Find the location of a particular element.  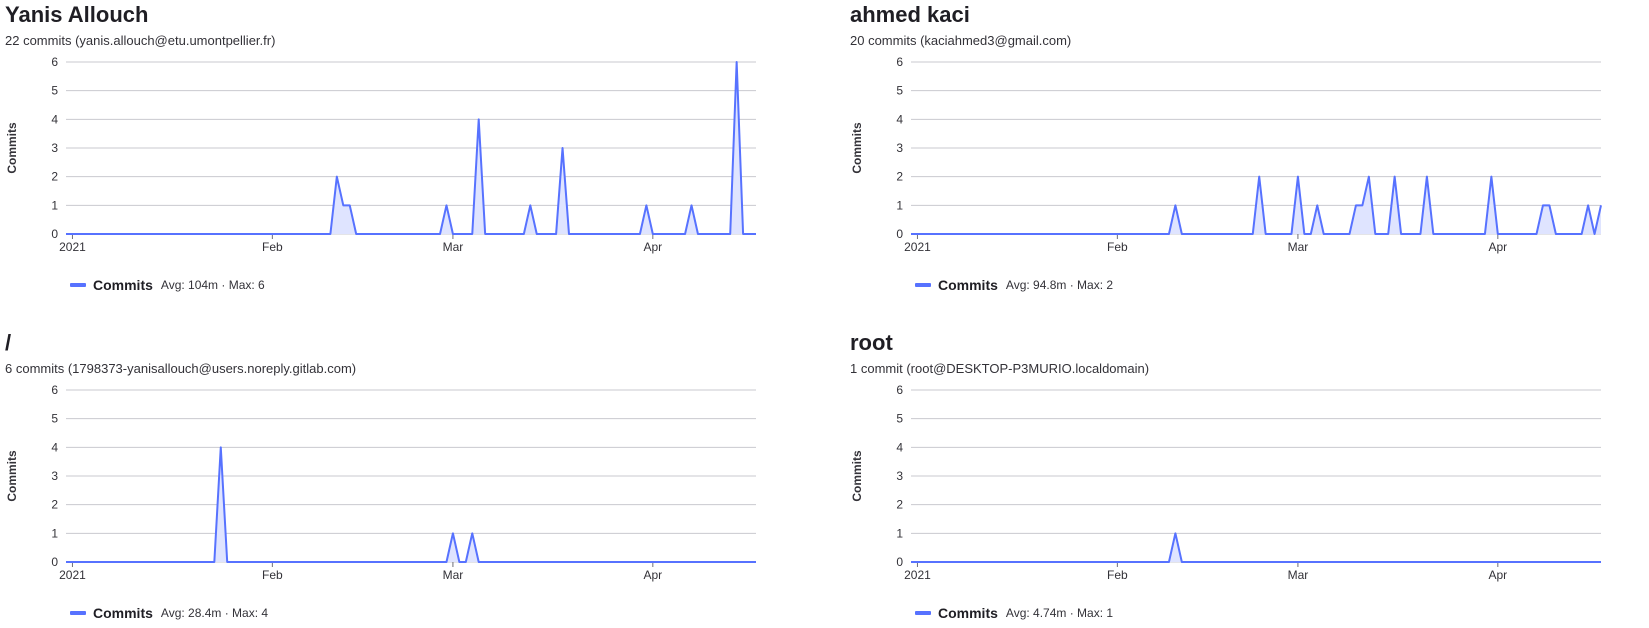

author-commit-summary: 20 commits (kaciahmed3@gmail.com) is located at coordinates (961, 40).